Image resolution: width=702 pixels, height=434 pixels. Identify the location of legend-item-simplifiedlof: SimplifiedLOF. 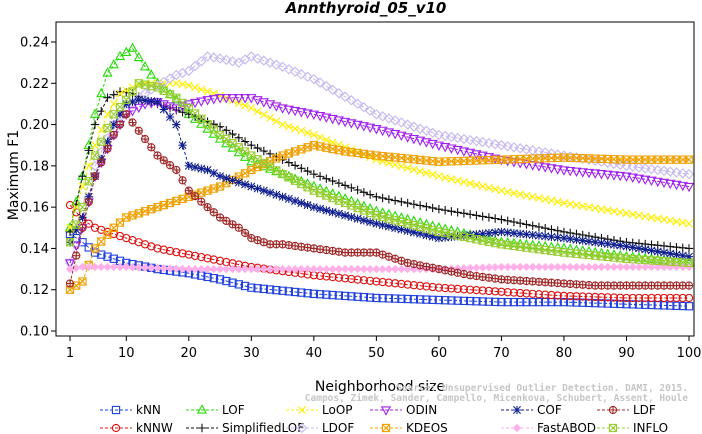
(245, 427).